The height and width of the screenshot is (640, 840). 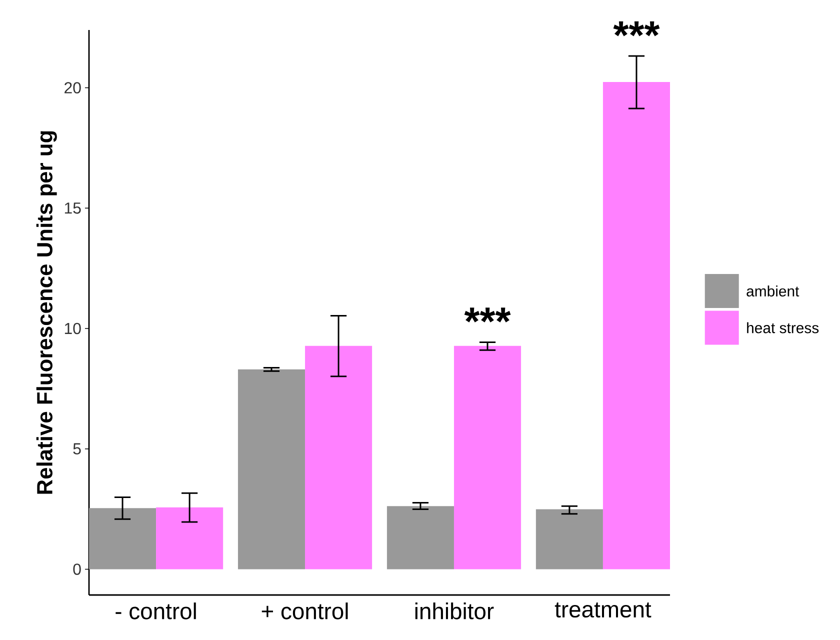 I want to click on x-tick-label: inhibitor, so click(x=454, y=611).